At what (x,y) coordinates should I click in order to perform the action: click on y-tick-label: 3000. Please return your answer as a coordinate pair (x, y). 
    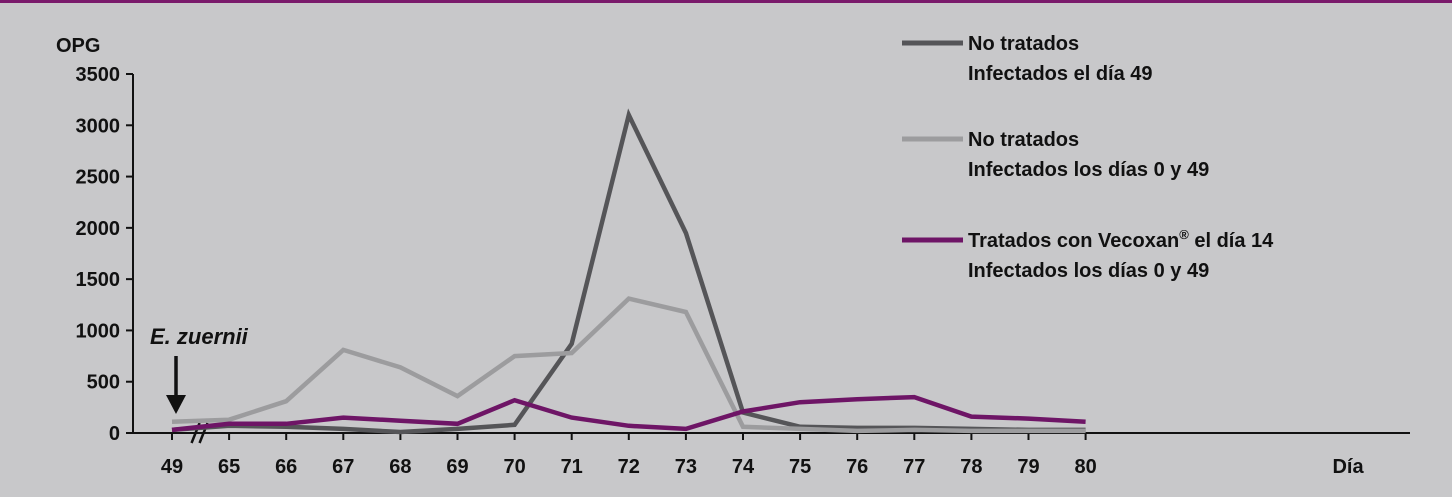
    Looking at the image, I should click on (98, 126).